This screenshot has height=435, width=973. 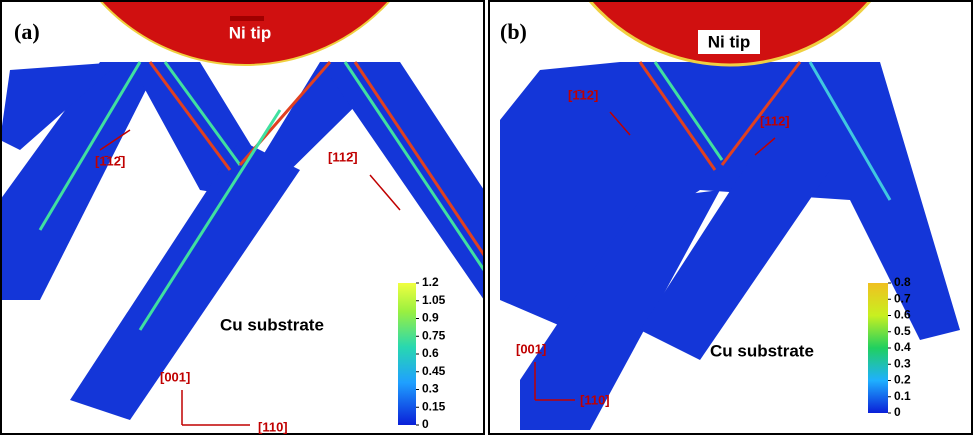 I want to click on colorbar-label: 0.4, so click(x=902, y=347).